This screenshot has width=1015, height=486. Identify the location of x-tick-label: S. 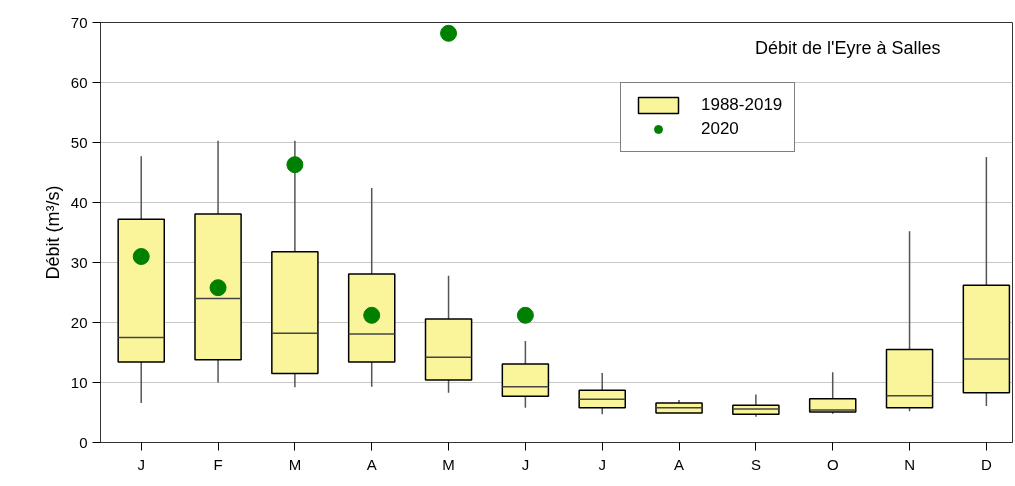
(755, 464).